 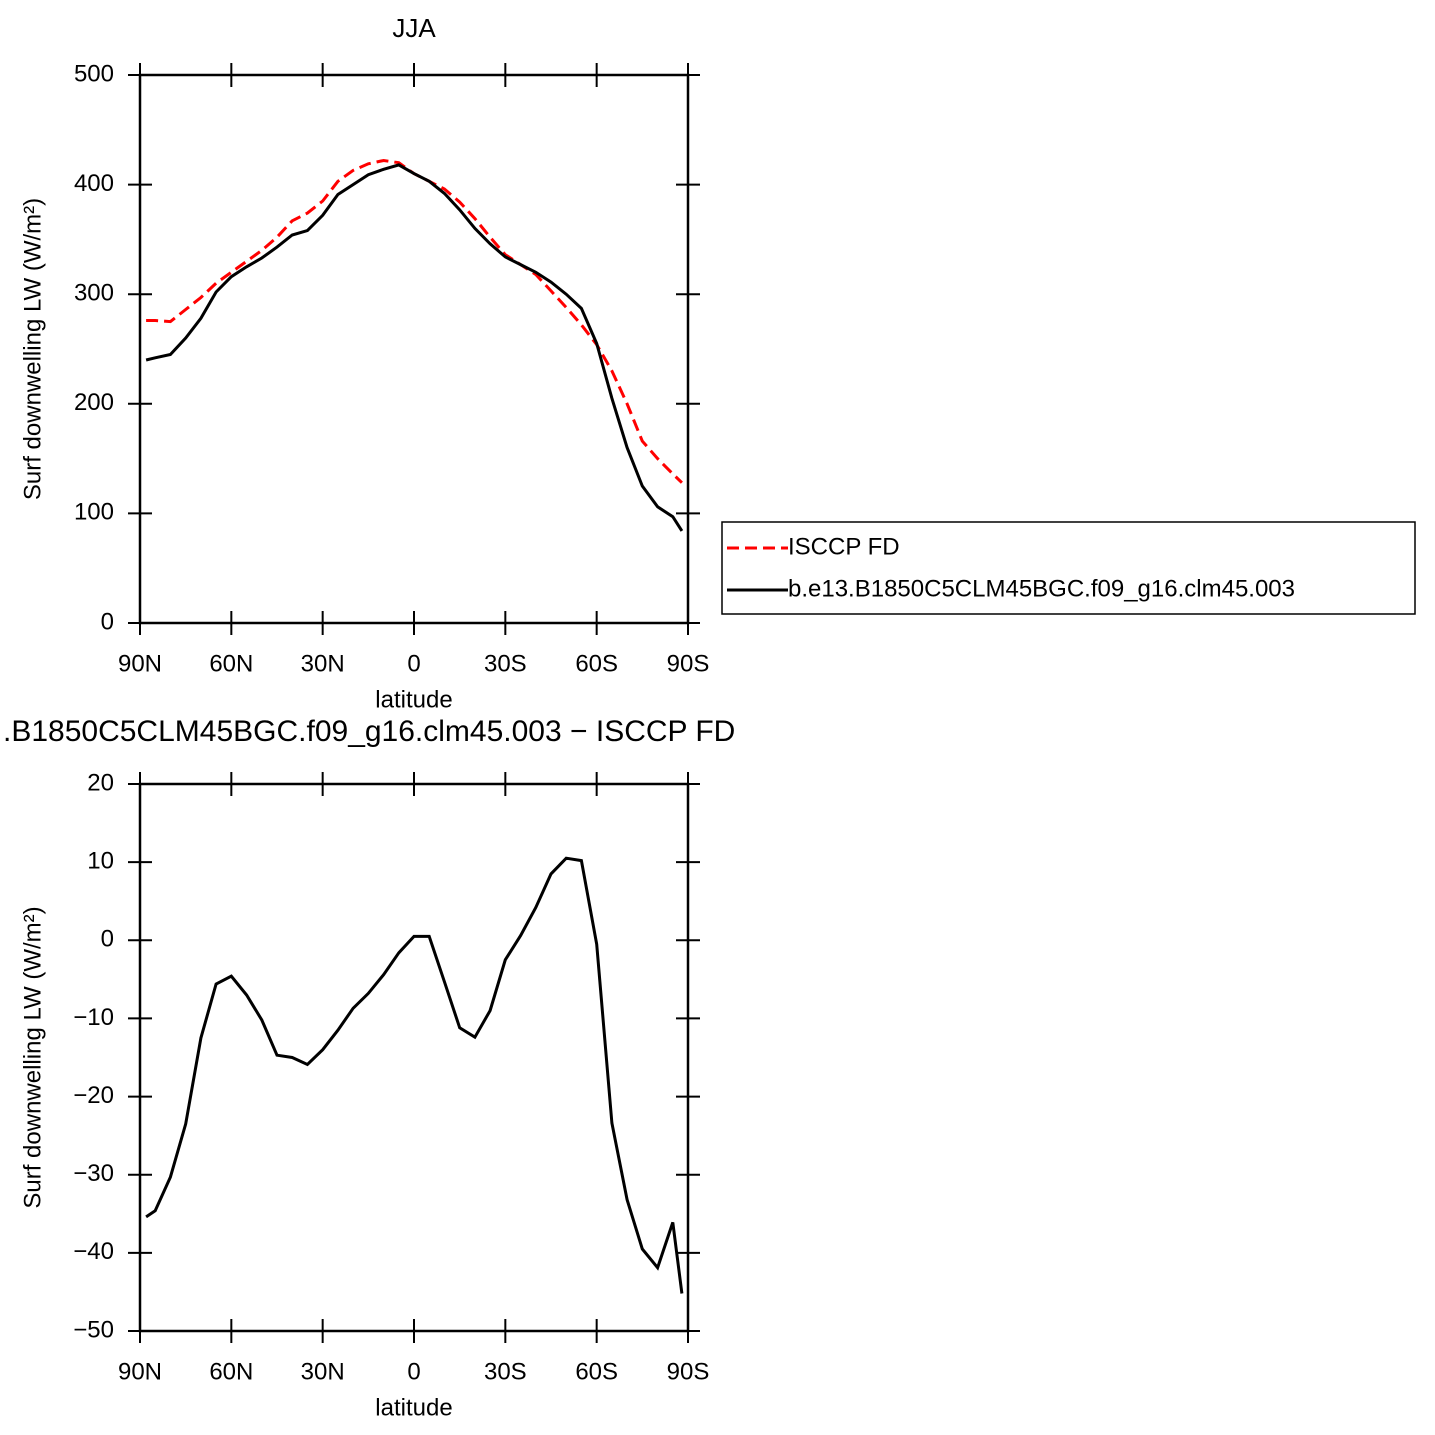 I want to click on y-tick-label: 300, so click(x=94, y=293).